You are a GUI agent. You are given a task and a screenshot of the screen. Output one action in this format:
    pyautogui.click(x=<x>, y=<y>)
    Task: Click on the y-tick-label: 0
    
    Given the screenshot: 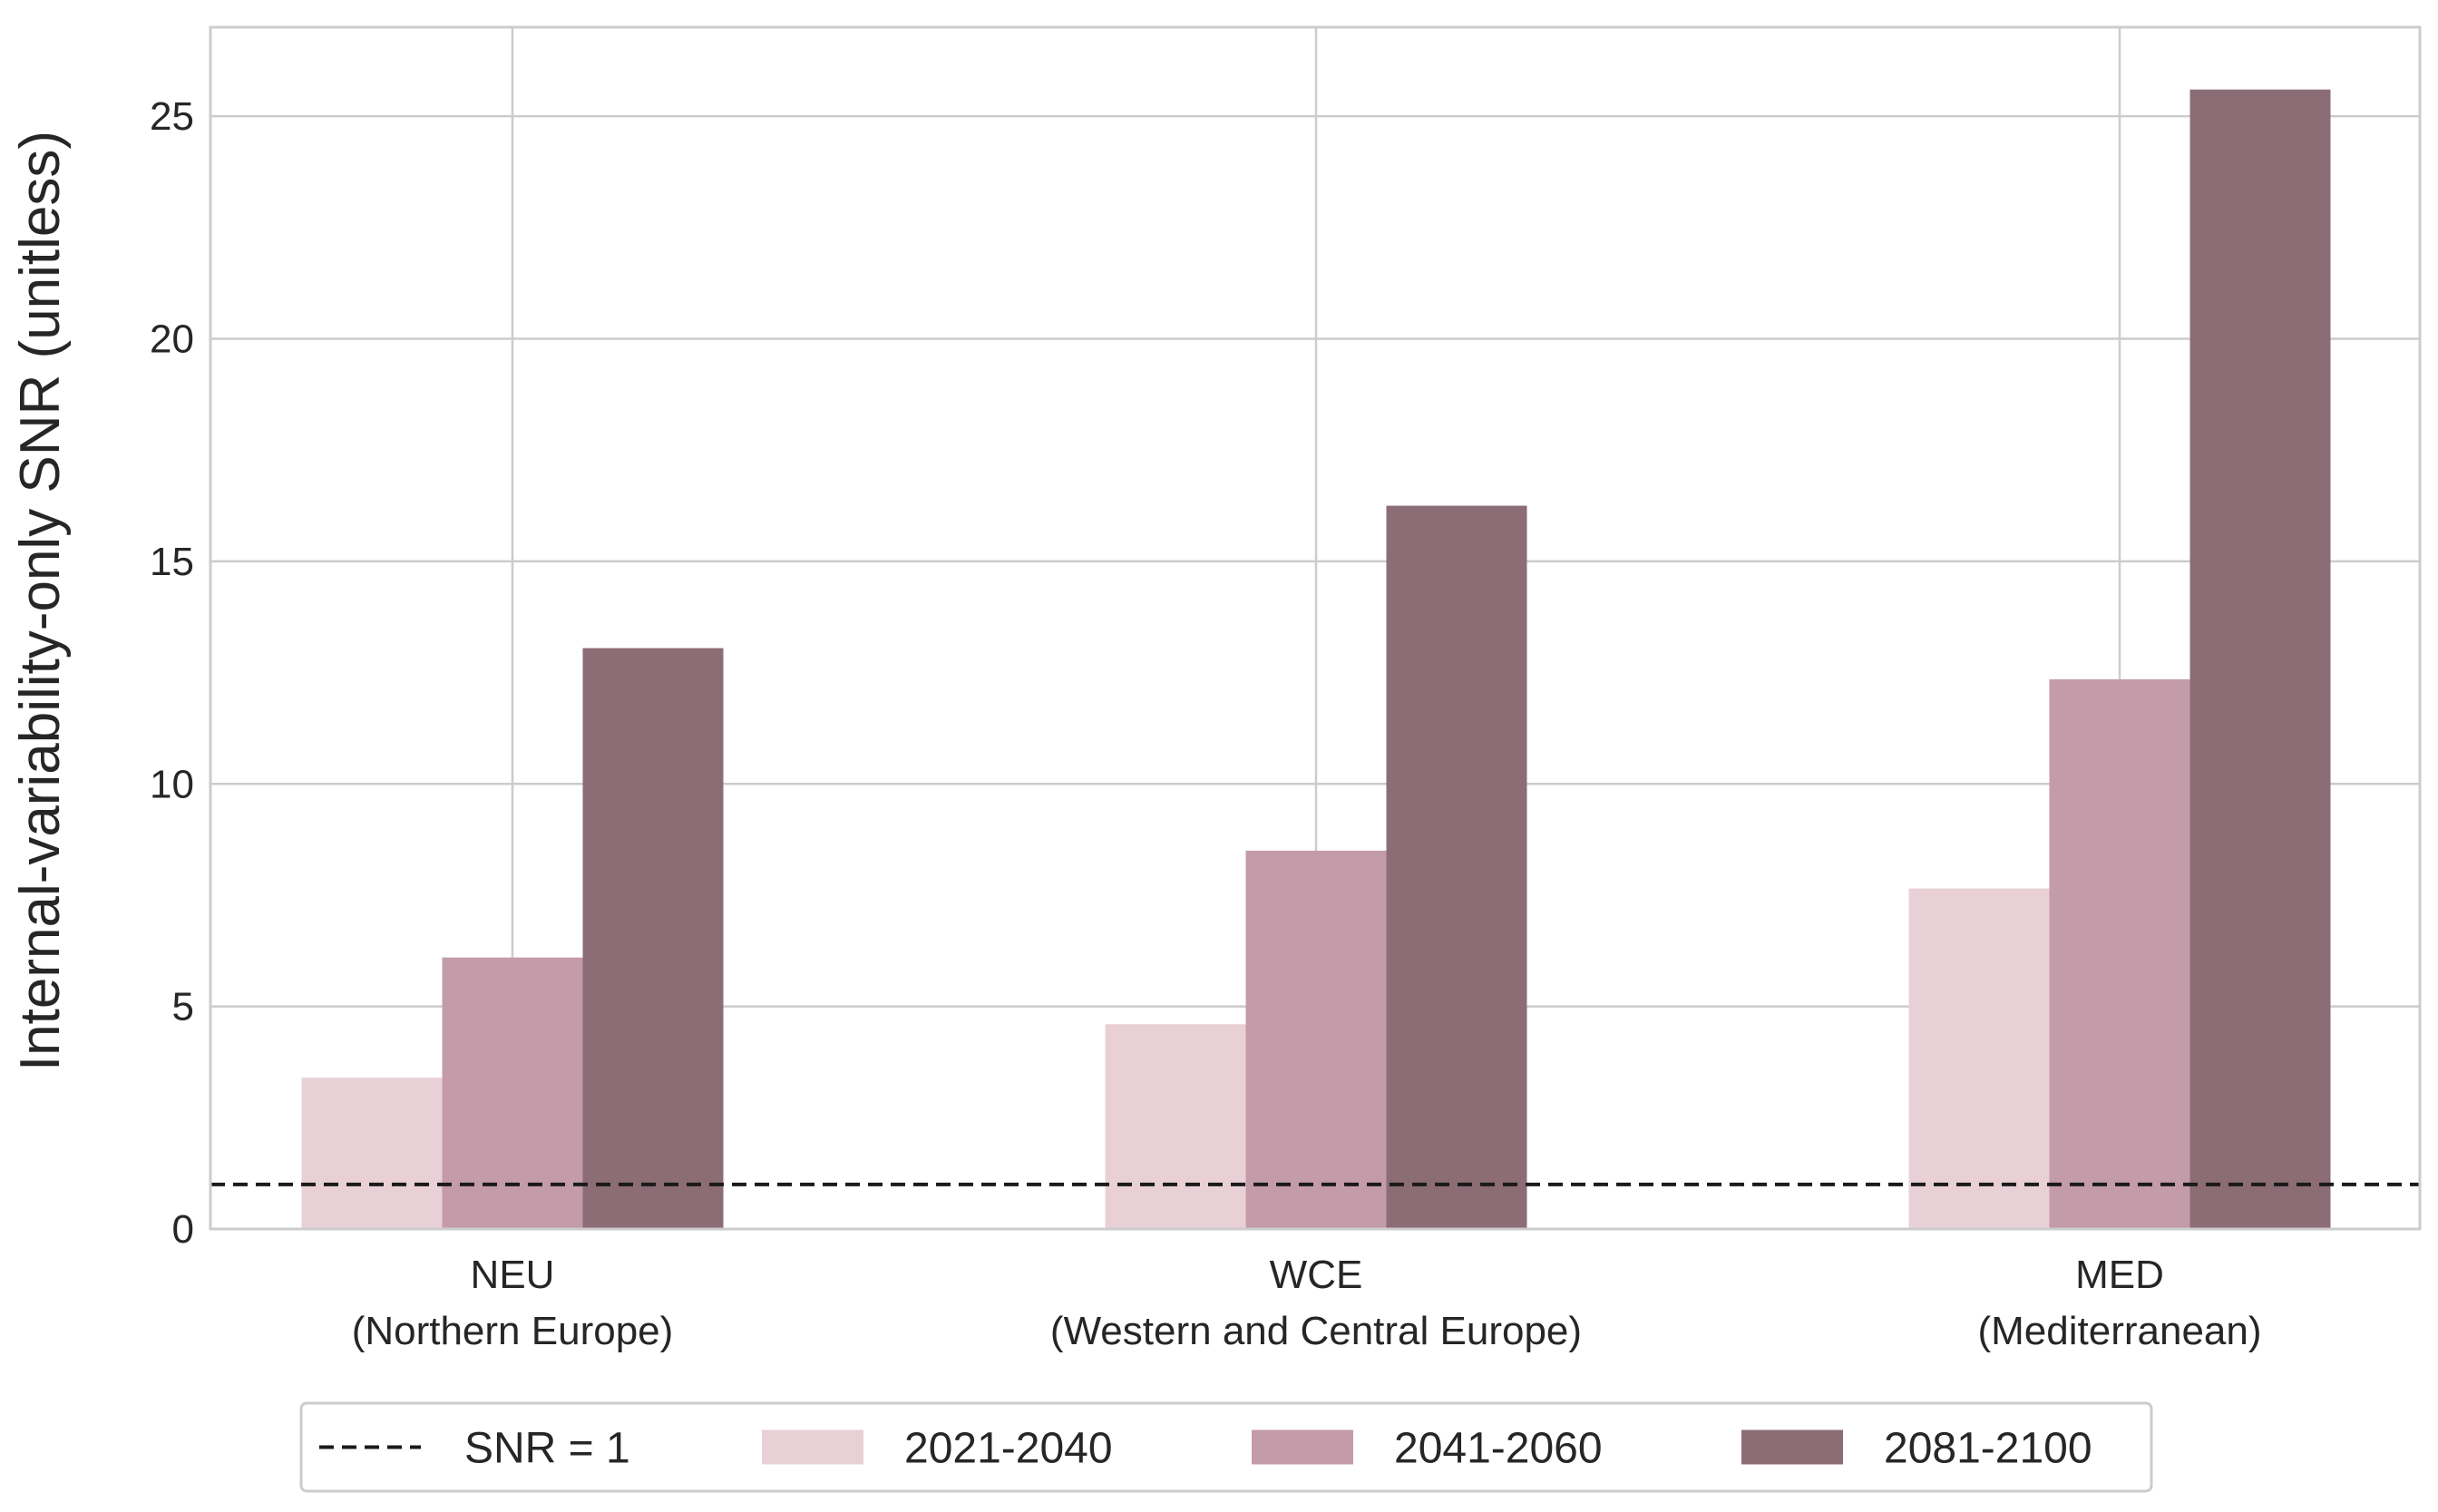 What is the action you would take?
    pyautogui.click(x=183, y=1229)
    